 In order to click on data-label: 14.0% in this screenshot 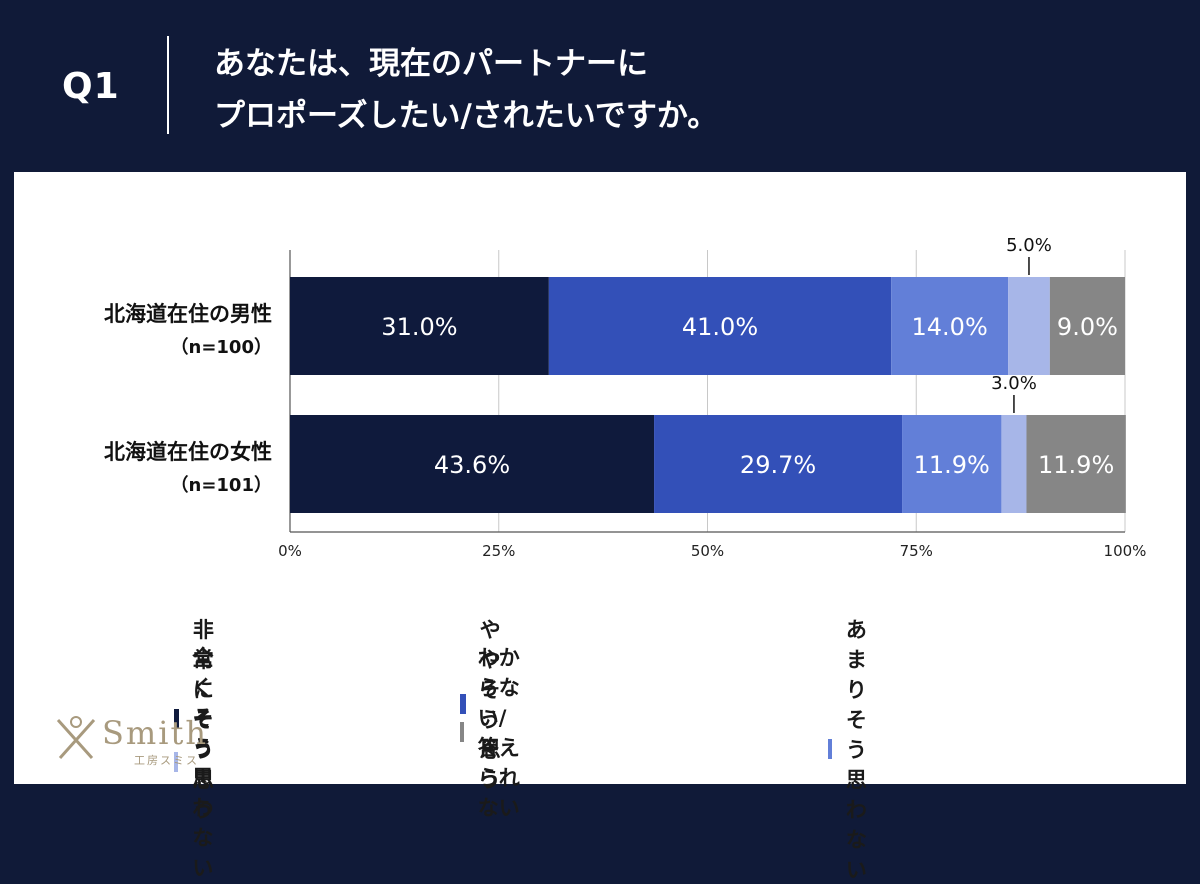, I will do `click(950, 327)`.